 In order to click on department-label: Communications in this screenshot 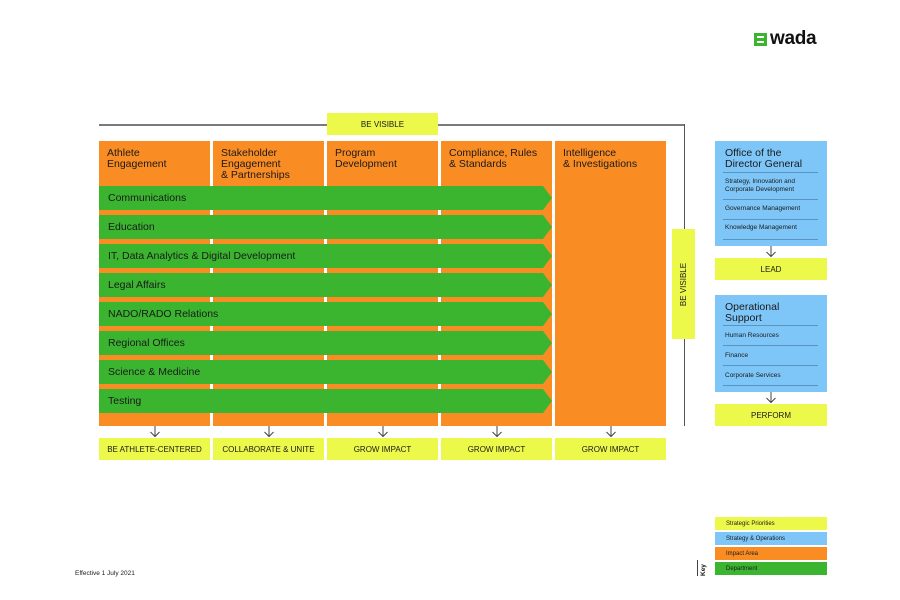, I will do `click(147, 198)`.